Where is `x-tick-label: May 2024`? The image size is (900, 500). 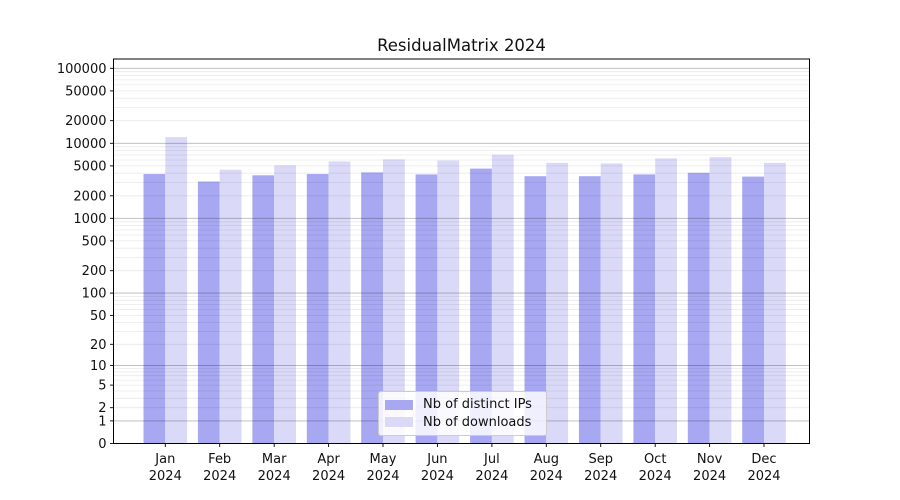 x-tick-label: May 2024 is located at coordinates (382, 468).